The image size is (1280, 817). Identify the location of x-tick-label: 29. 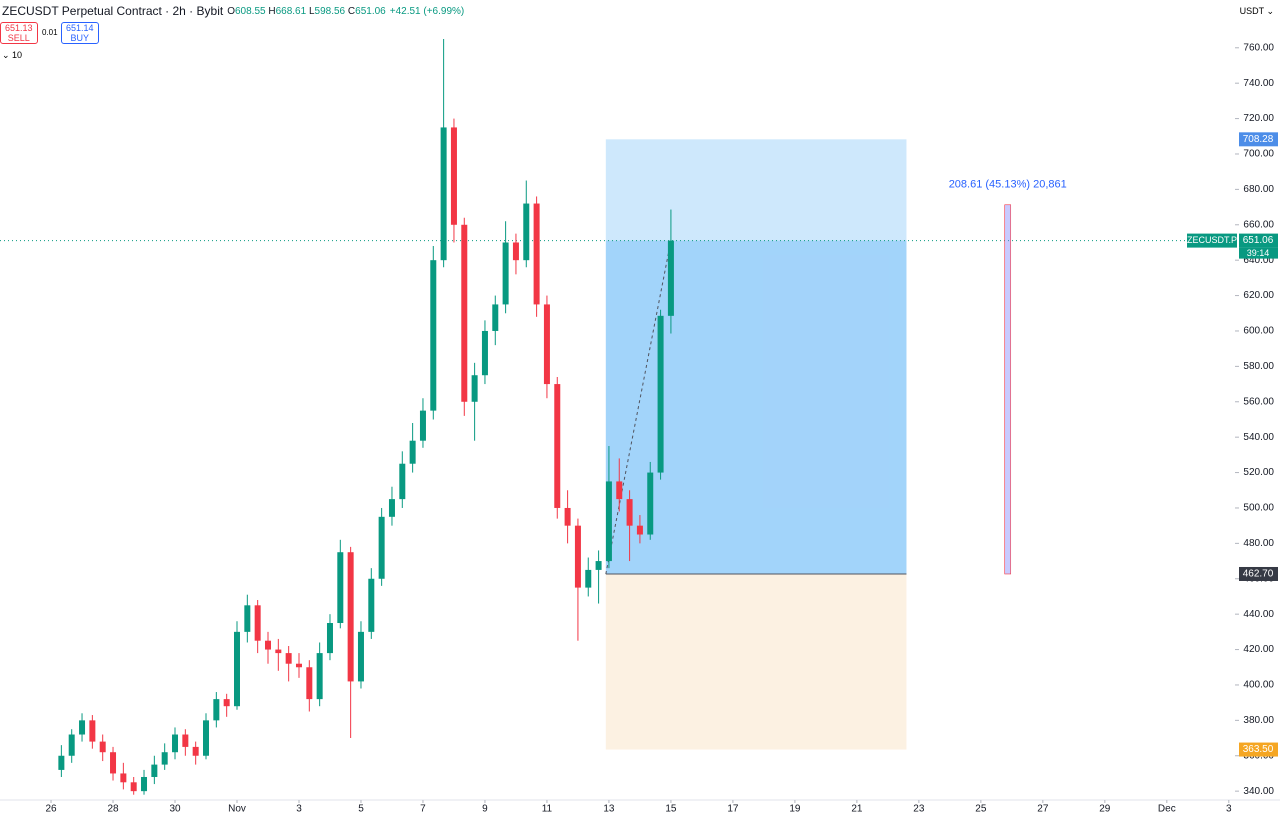
(1105, 809).